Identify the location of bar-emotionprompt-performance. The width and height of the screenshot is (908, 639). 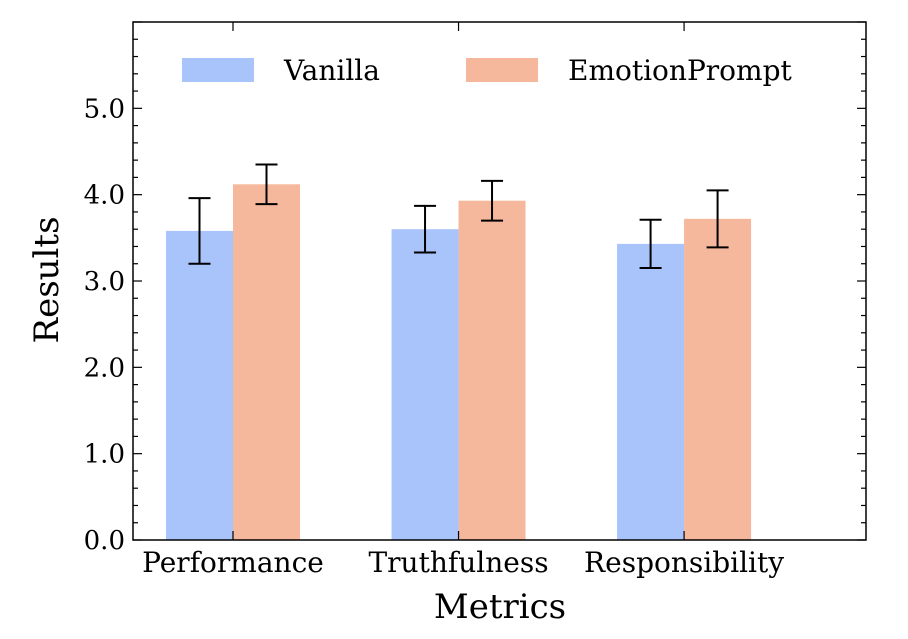
(266, 362).